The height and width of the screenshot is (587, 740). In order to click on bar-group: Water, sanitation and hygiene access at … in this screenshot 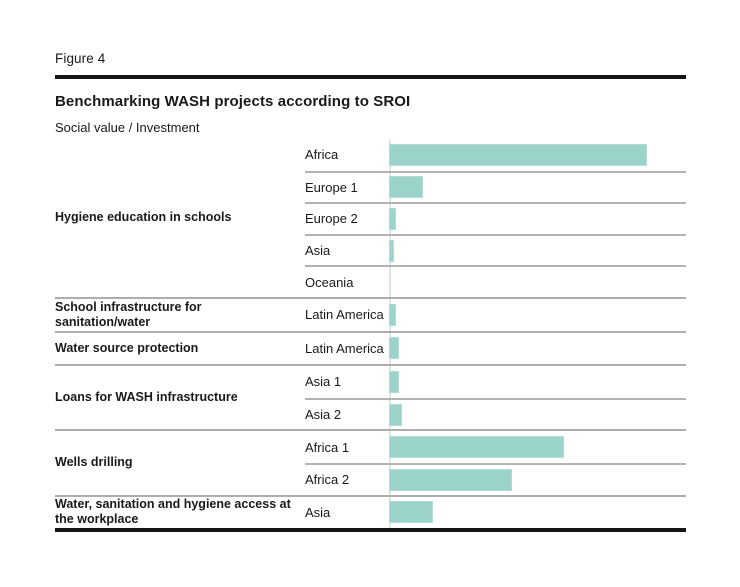, I will do `click(370, 511)`.